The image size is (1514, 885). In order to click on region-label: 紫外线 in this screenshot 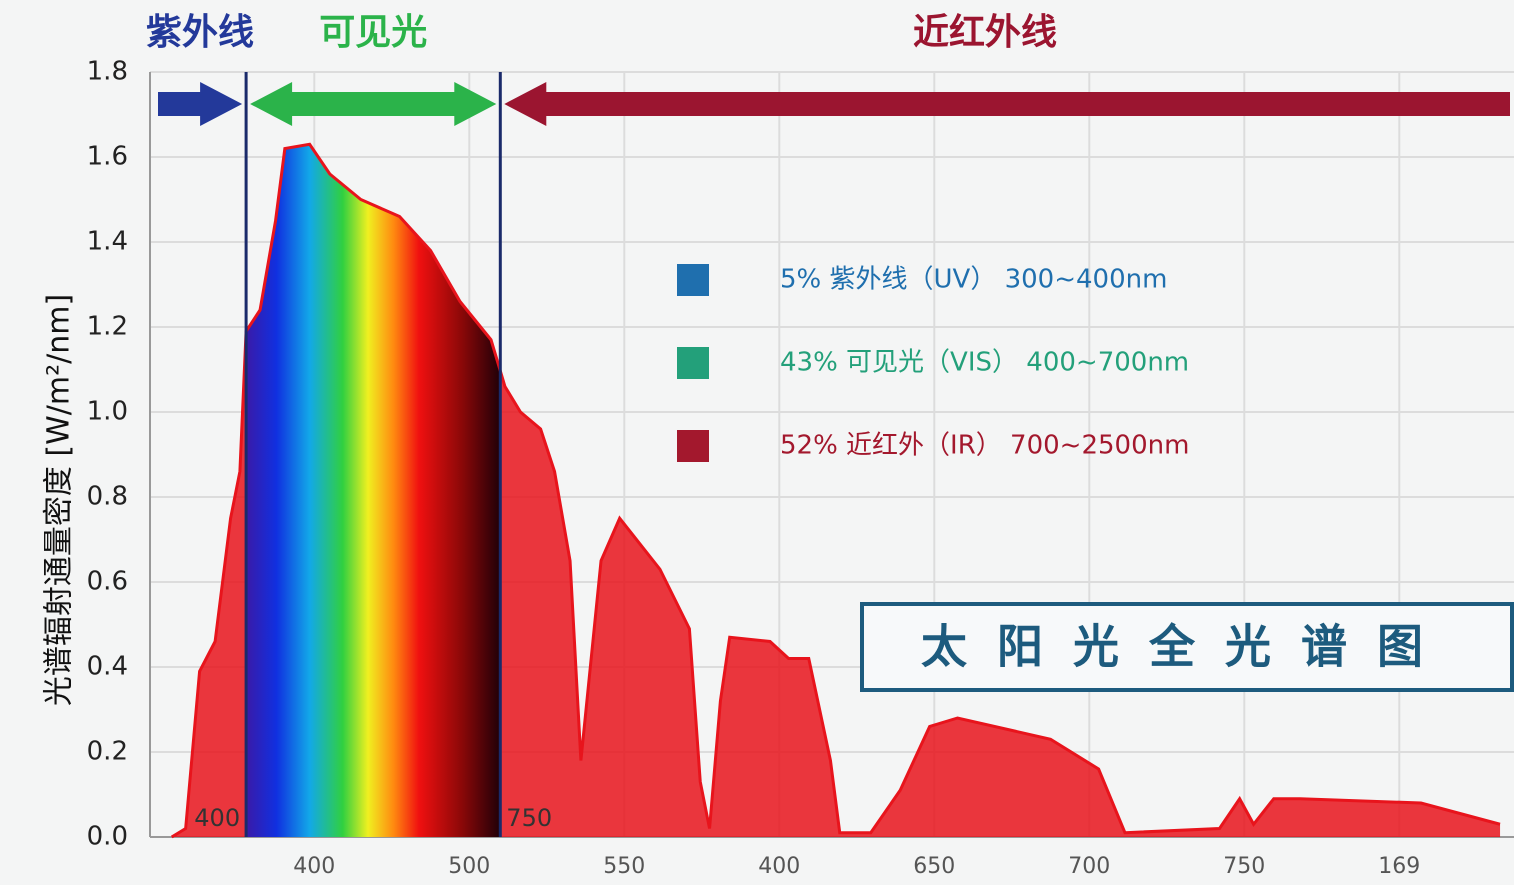, I will do `click(200, 32)`.